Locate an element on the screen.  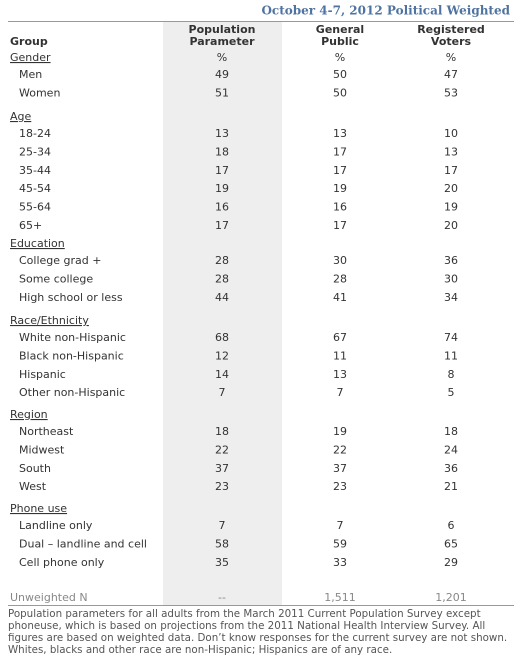
section-heading: Gender is located at coordinates (30, 57).